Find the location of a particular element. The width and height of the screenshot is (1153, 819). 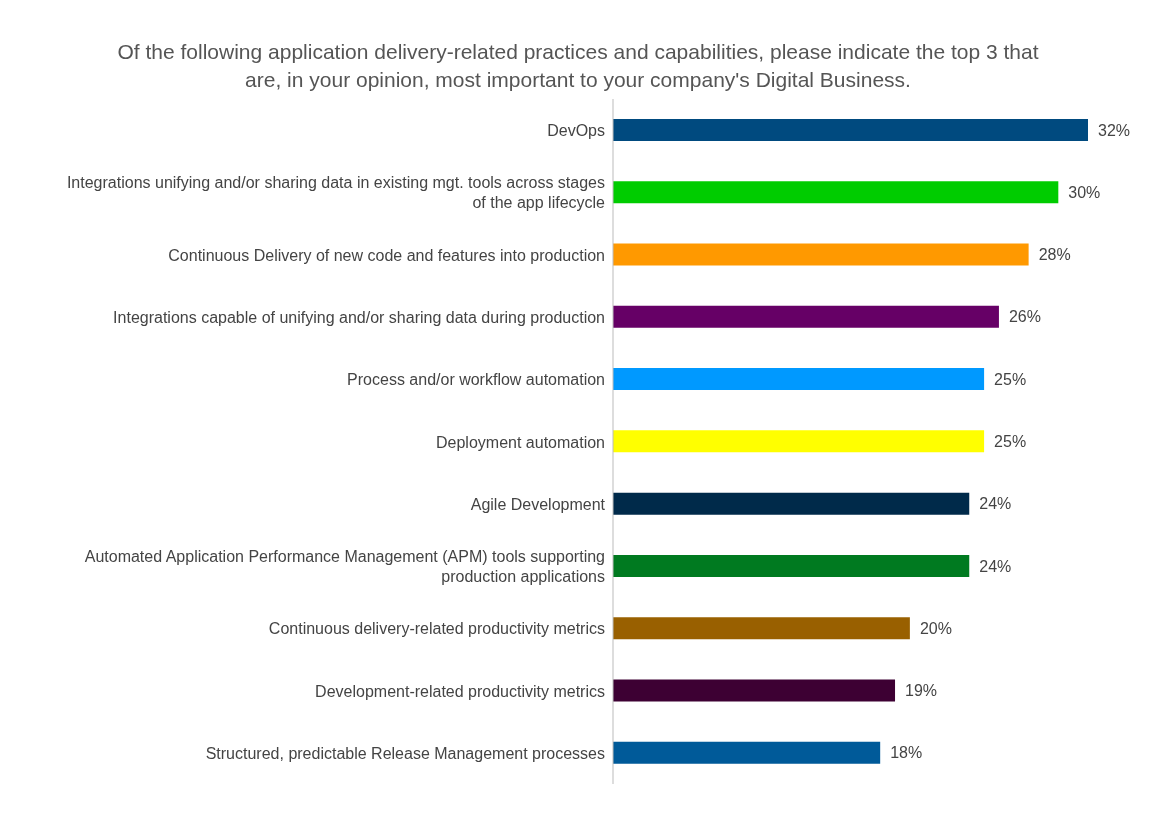

y-tick-label: Continuous Delivery of new code and features into production is located at coordinates (386, 255).